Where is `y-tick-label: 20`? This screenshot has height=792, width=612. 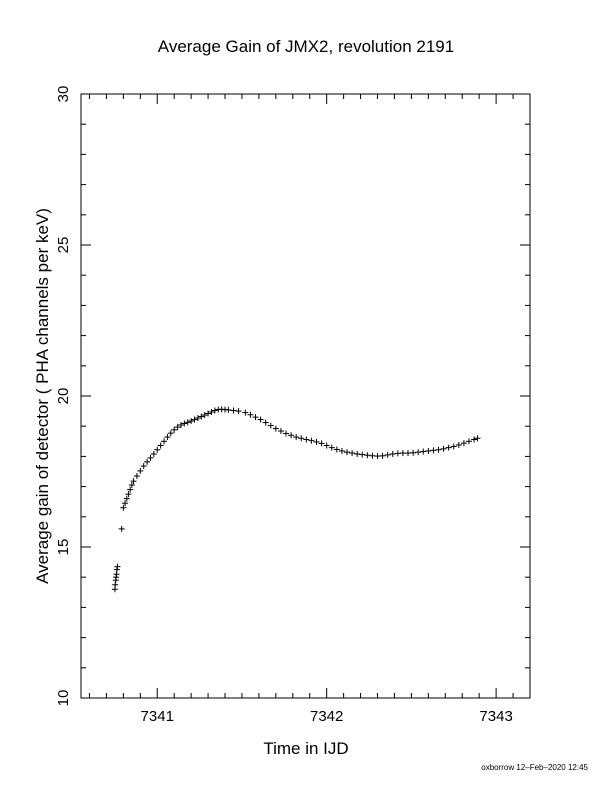 y-tick-label: 20 is located at coordinates (63, 396).